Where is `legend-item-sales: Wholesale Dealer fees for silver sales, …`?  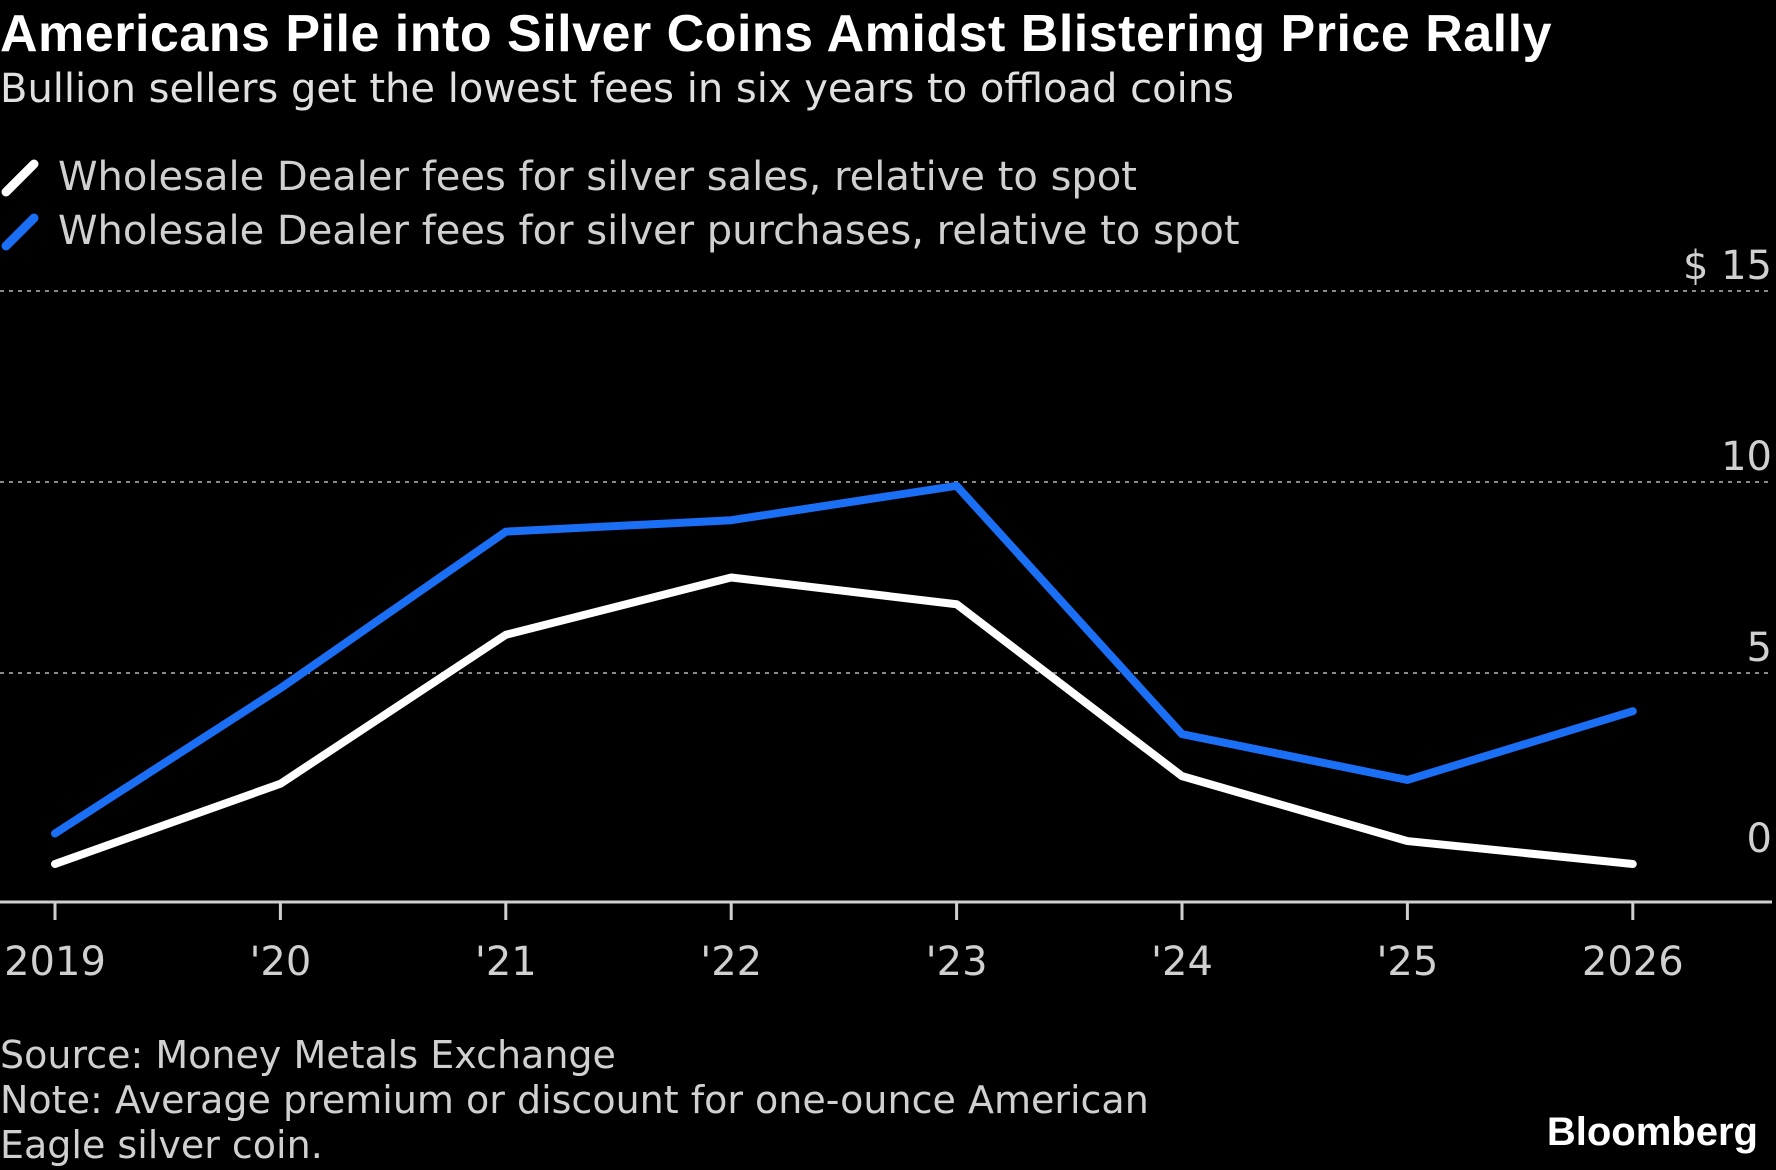
legend-item-sales: Wholesale Dealer fees for silver sales, … is located at coordinates (568, 177).